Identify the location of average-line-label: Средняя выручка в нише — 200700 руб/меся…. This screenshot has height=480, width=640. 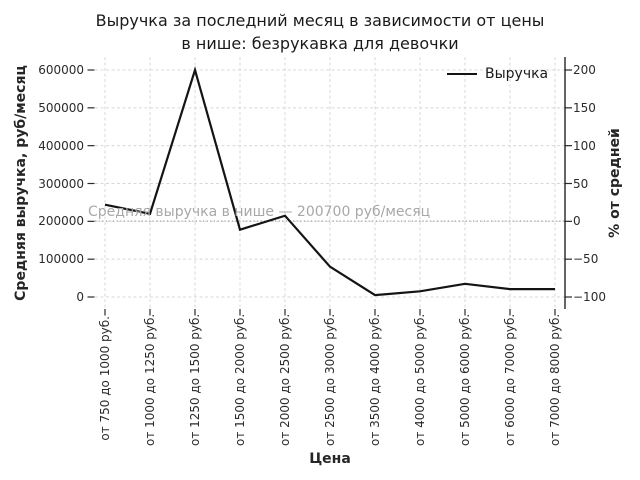
(259, 212).